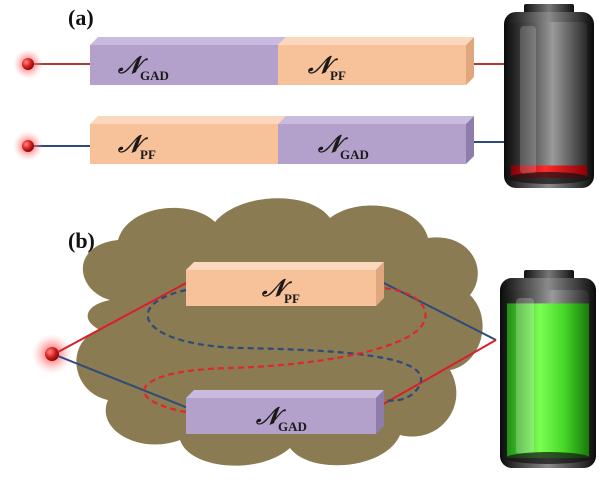  I want to click on panel-a-bottom-row: 𝒩 PF 𝒩 GAD, so click(259, 140).